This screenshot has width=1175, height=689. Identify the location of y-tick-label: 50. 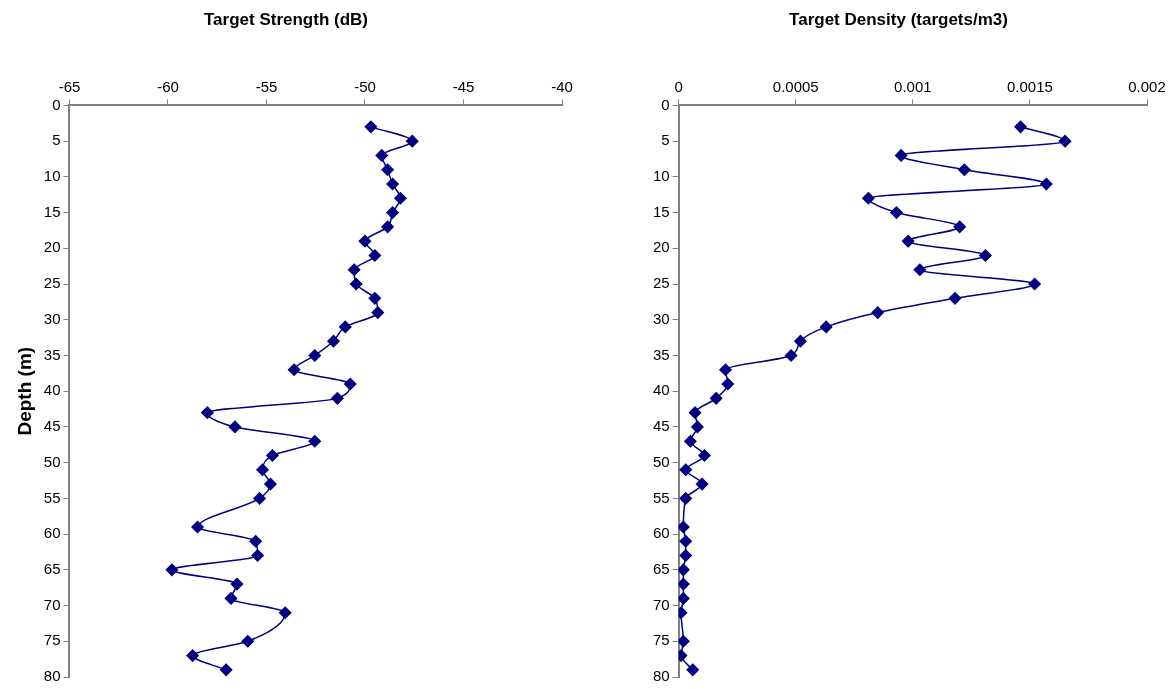
(661, 461).